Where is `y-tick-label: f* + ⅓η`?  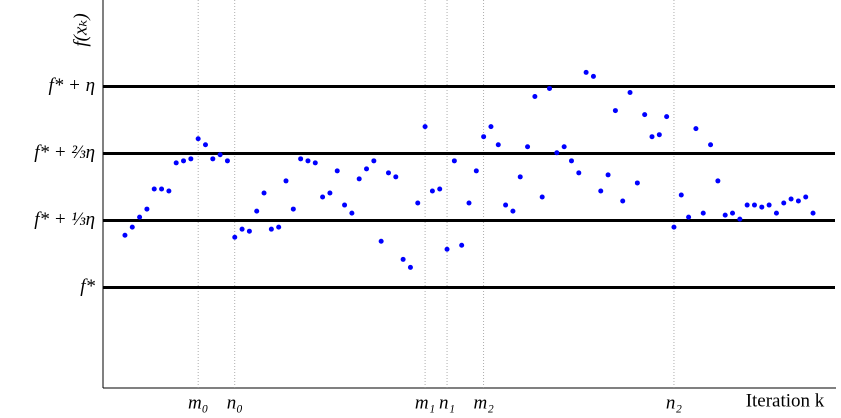 y-tick-label: f* + ⅓η is located at coordinates (64, 219).